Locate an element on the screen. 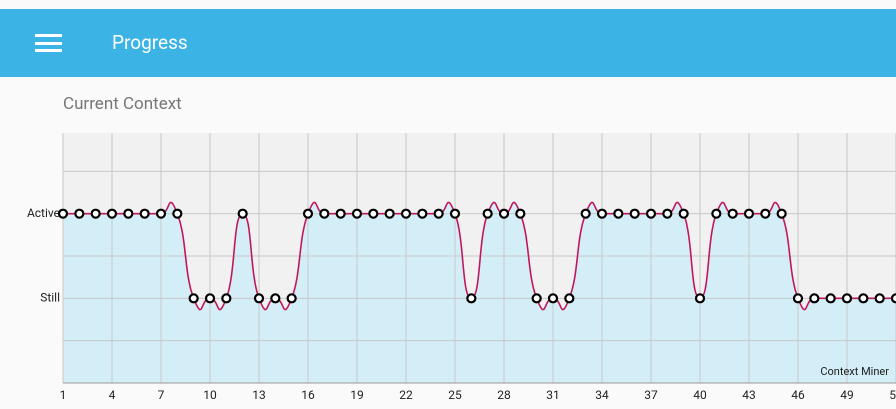  chart-description: Context Miner is located at coordinates (854, 371).